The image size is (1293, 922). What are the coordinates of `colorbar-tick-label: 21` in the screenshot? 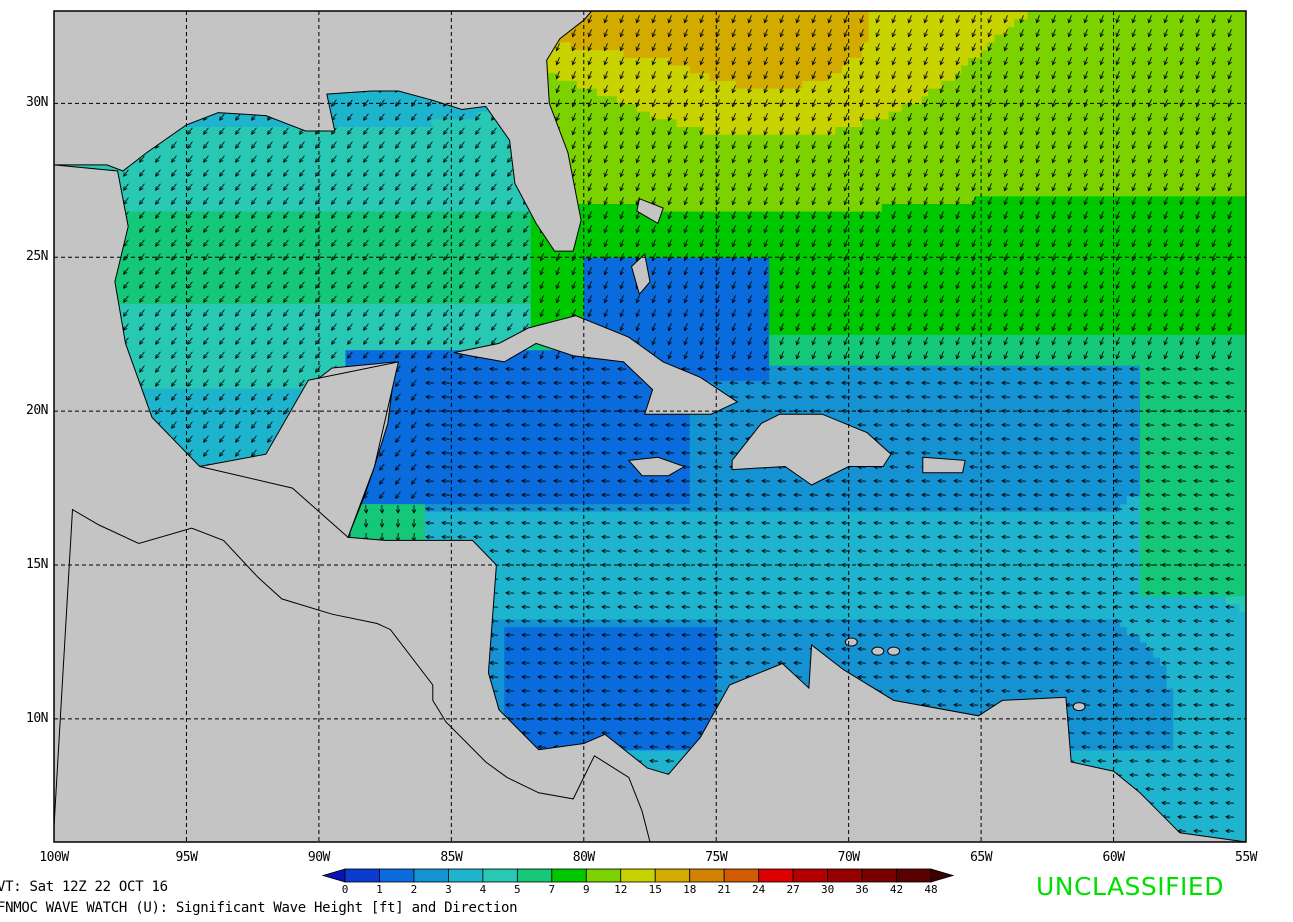 It's located at (724, 890).